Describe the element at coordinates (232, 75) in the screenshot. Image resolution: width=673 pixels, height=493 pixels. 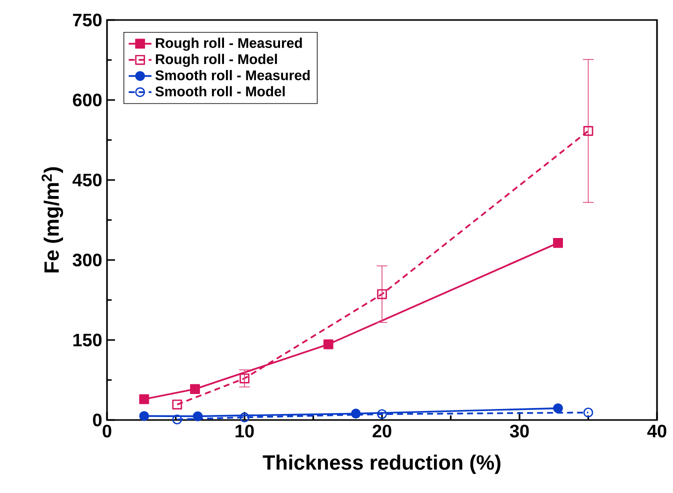
I see `legend-label: Smooth roll - Measured` at that location.